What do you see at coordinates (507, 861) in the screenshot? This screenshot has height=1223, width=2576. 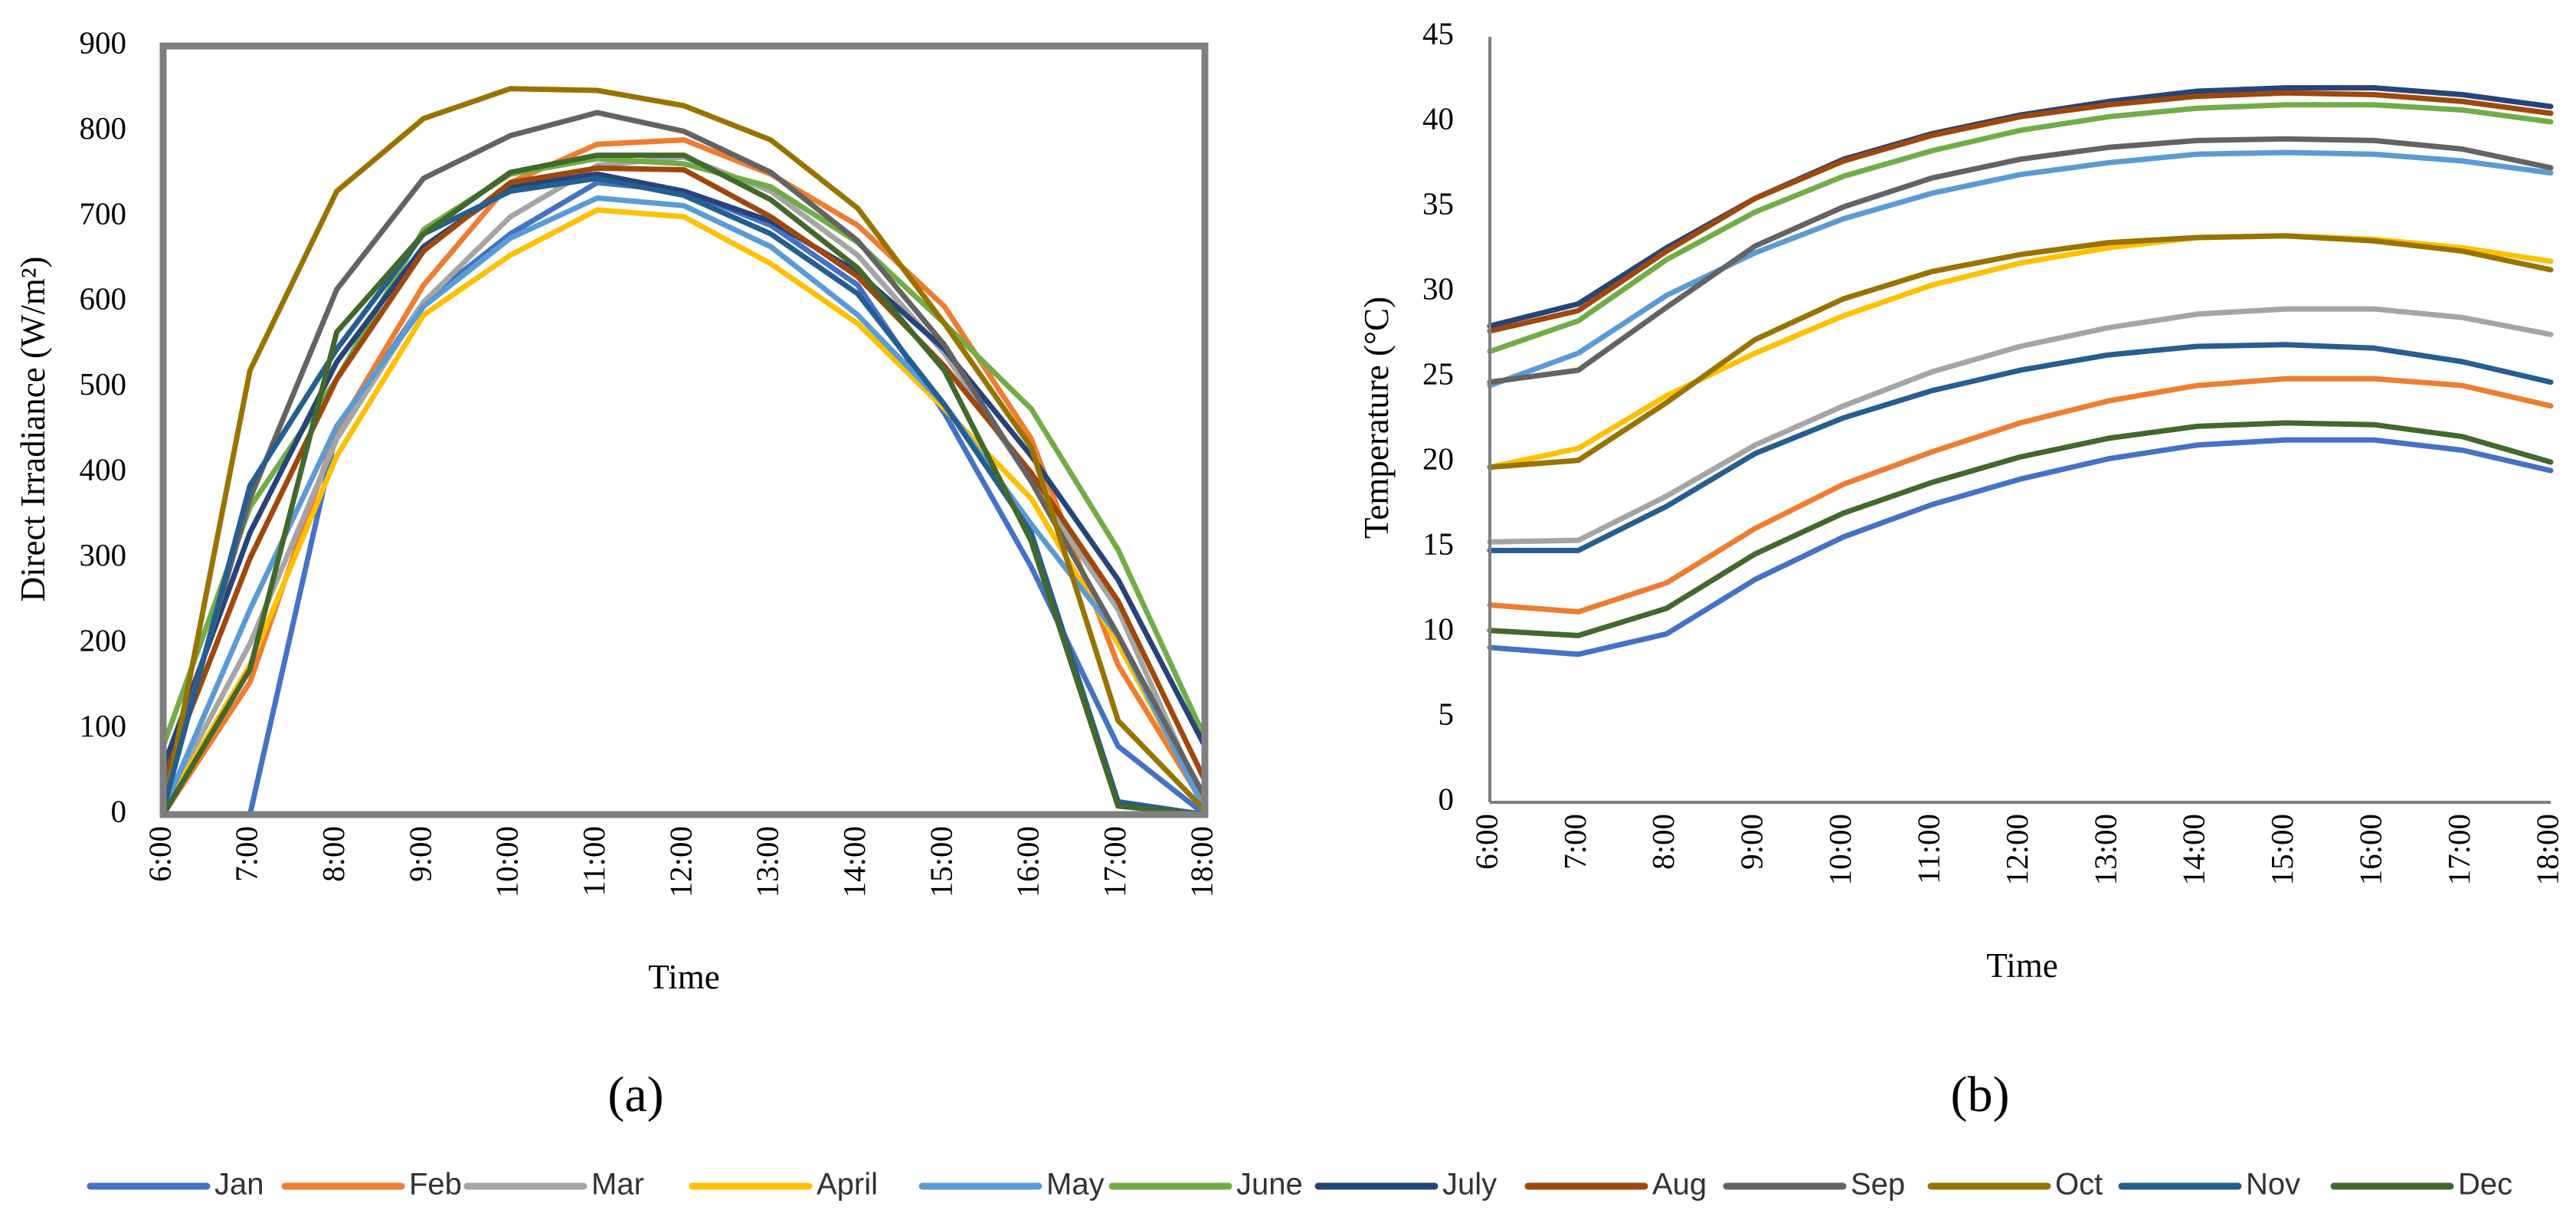 I see `panel-a-x-tick-label: 10:00` at bounding box center [507, 861].